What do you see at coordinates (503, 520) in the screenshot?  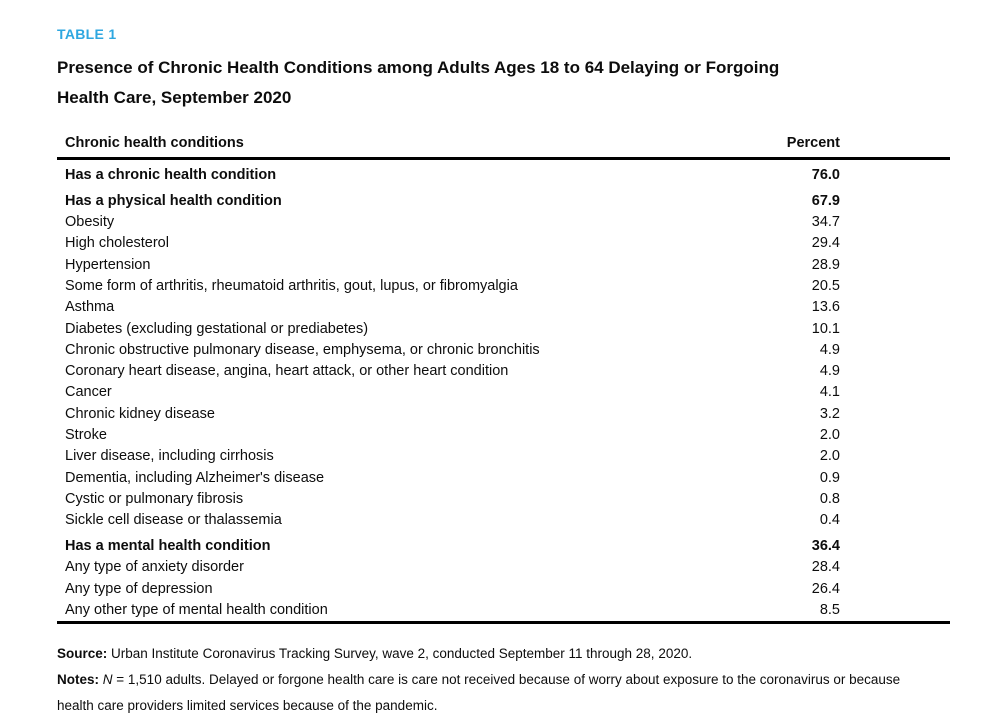 I see `table-row: Sickle cell disease or thalassemia 0.4` at bounding box center [503, 520].